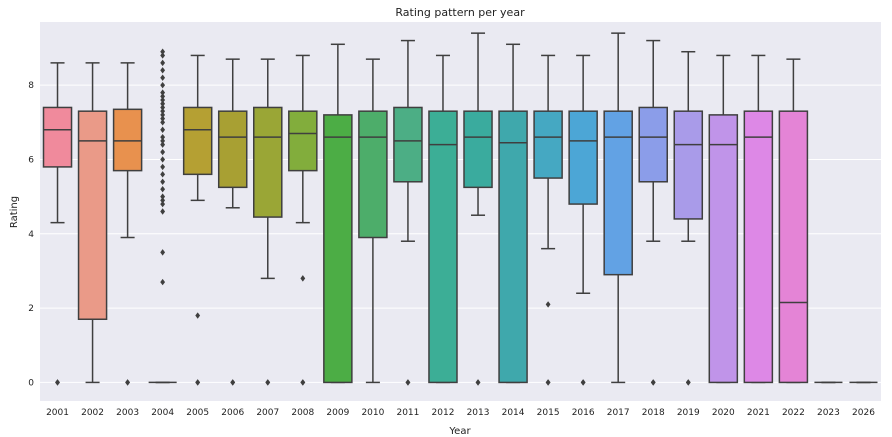  I want to click on x-tick-label: 2018, so click(653, 413).